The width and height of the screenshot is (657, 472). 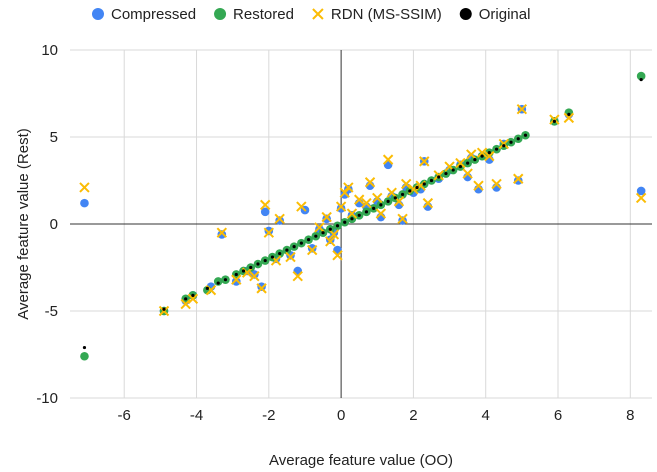 I want to click on x-tick-label: -6, so click(x=124, y=415).